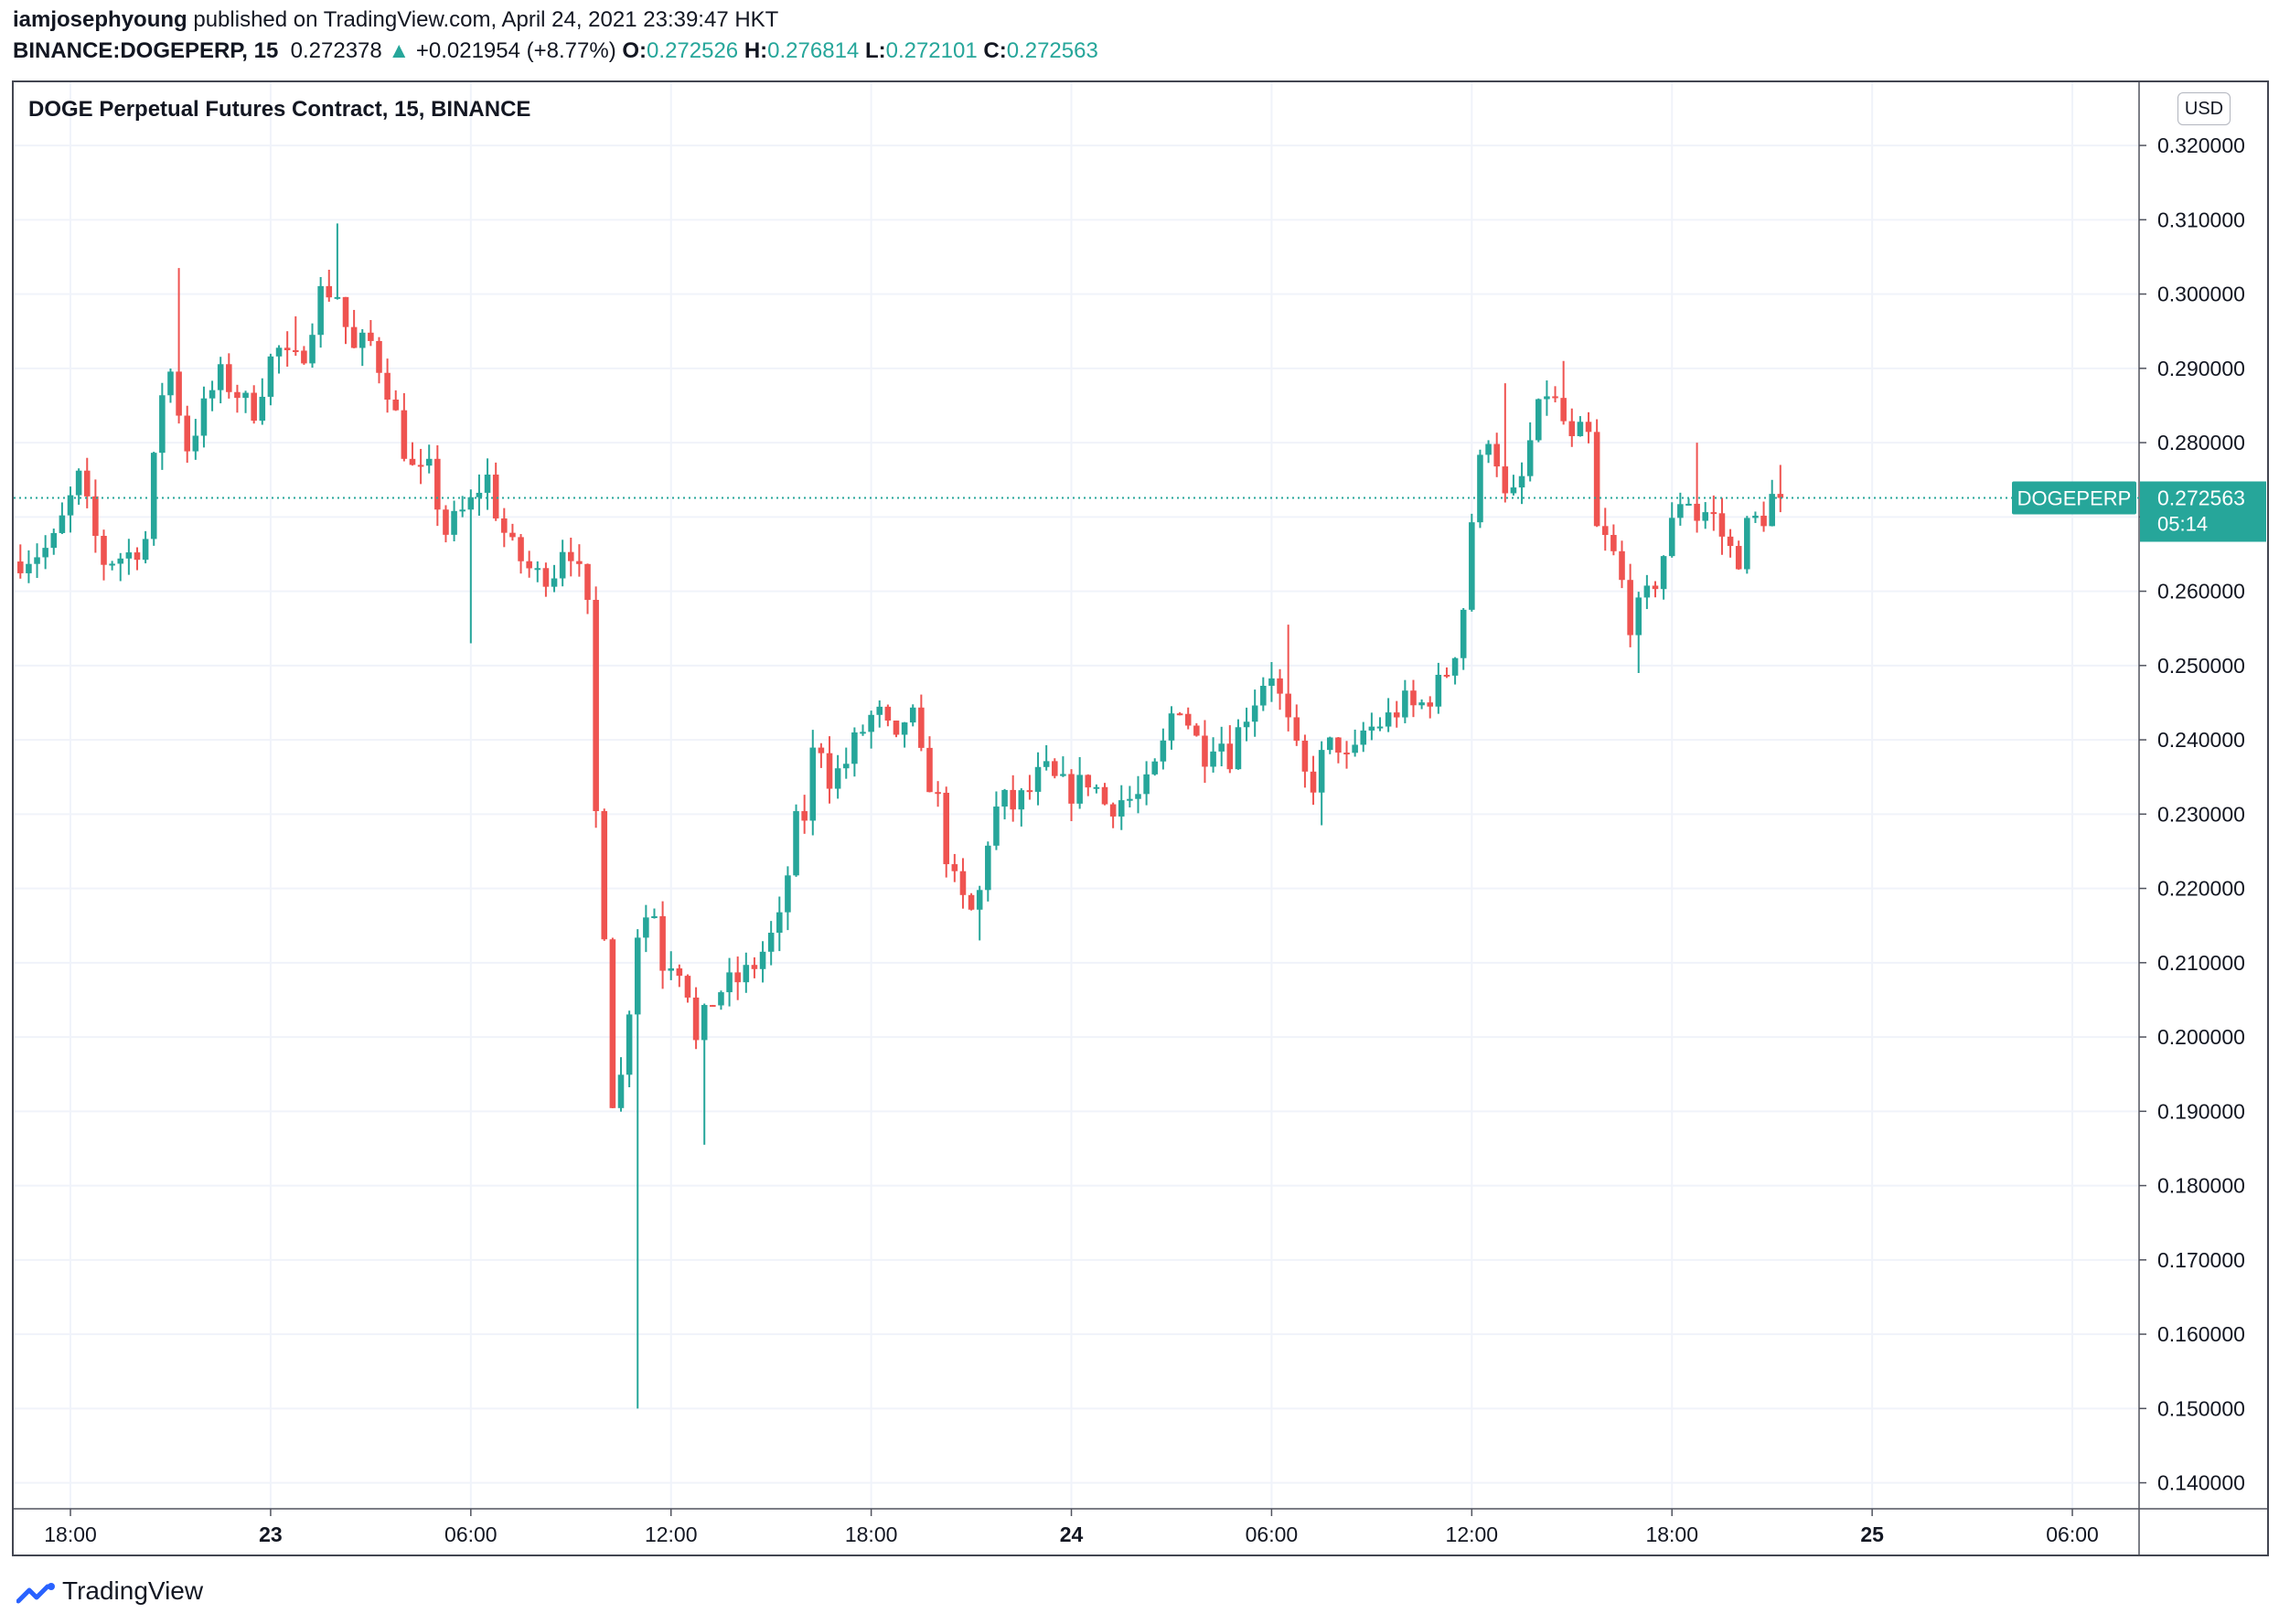 The width and height of the screenshot is (2279, 1624). What do you see at coordinates (400, 50) in the screenshot?
I see `up-arrow-icon: ▲` at bounding box center [400, 50].